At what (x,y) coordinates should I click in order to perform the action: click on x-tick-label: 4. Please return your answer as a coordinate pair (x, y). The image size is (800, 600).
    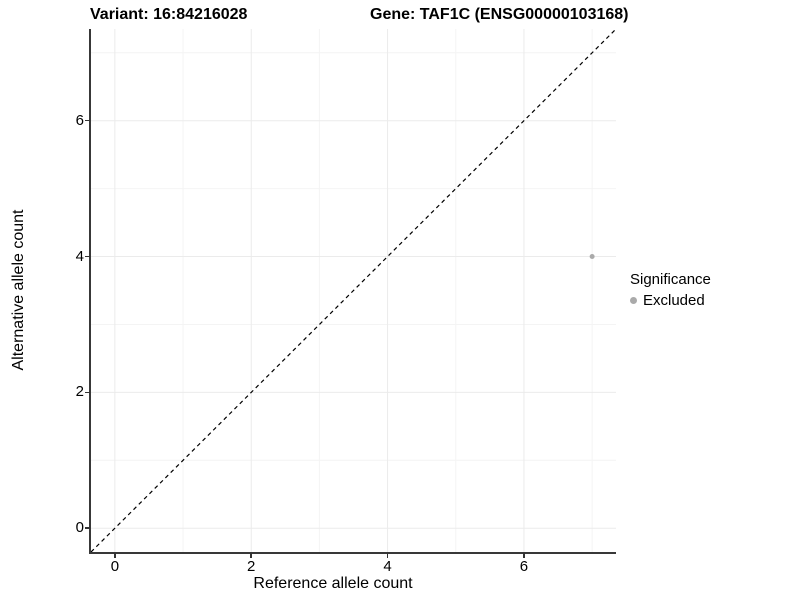
    Looking at the image, I should click on (387, 566).